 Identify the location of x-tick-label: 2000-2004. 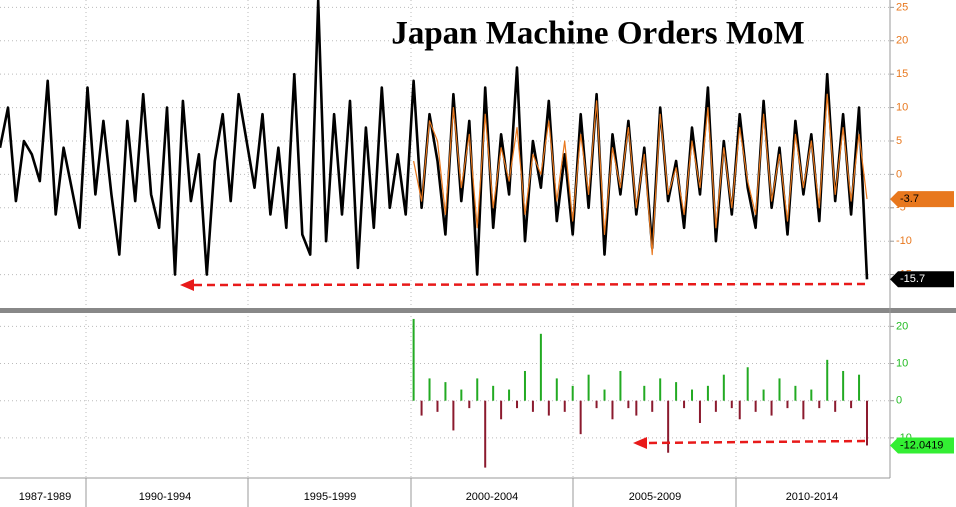
(492, 497).